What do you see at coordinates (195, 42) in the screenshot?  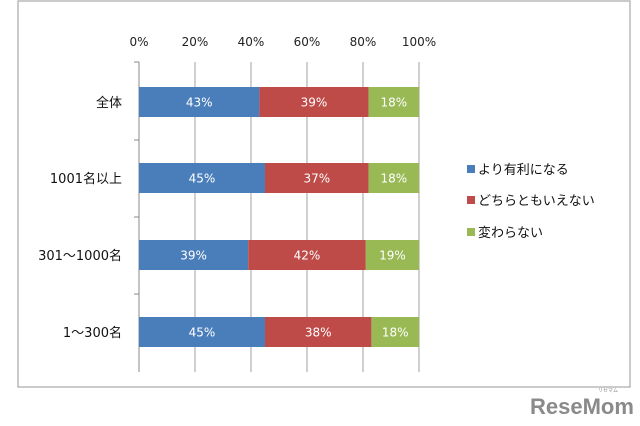 I see `x-tick-label: 20%` at bounding box center [195, 42].